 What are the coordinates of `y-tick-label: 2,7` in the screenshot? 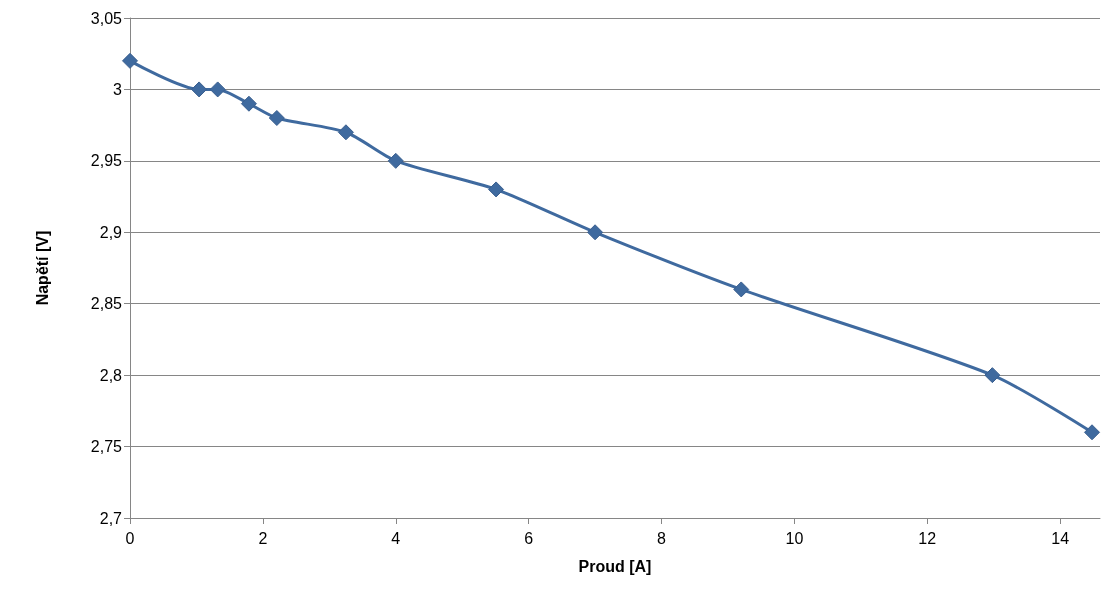 It's located at (111, 518).